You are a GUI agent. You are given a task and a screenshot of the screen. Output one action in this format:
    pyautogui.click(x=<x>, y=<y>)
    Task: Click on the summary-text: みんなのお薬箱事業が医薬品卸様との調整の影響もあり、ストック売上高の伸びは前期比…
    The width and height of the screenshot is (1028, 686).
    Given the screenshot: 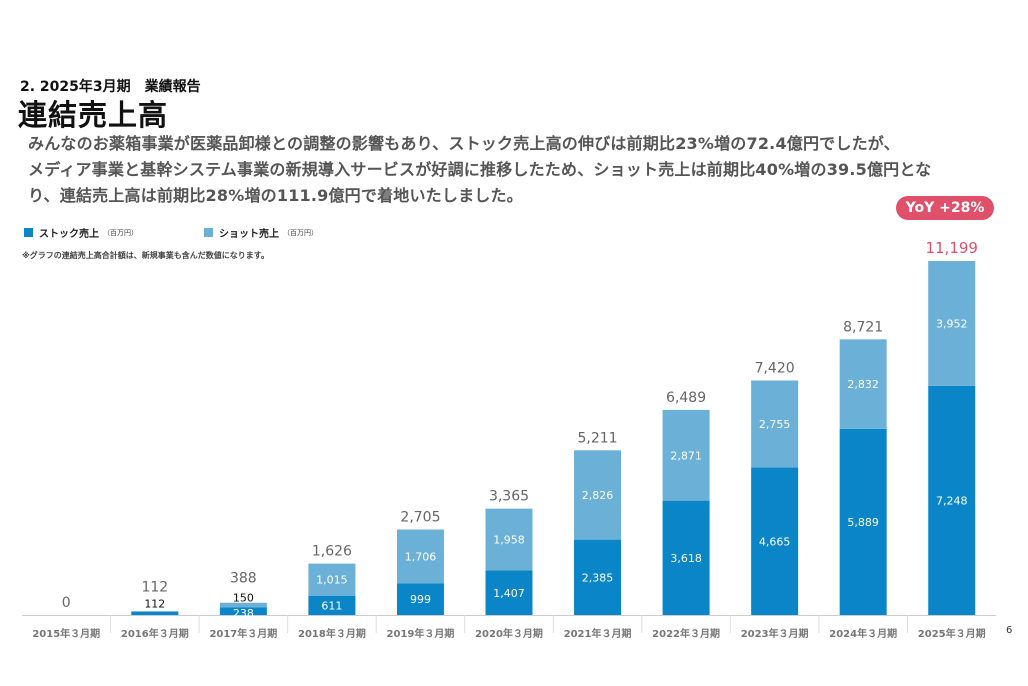 What is the action you would take?
    pyautogui.click(x=516, y=170)
    